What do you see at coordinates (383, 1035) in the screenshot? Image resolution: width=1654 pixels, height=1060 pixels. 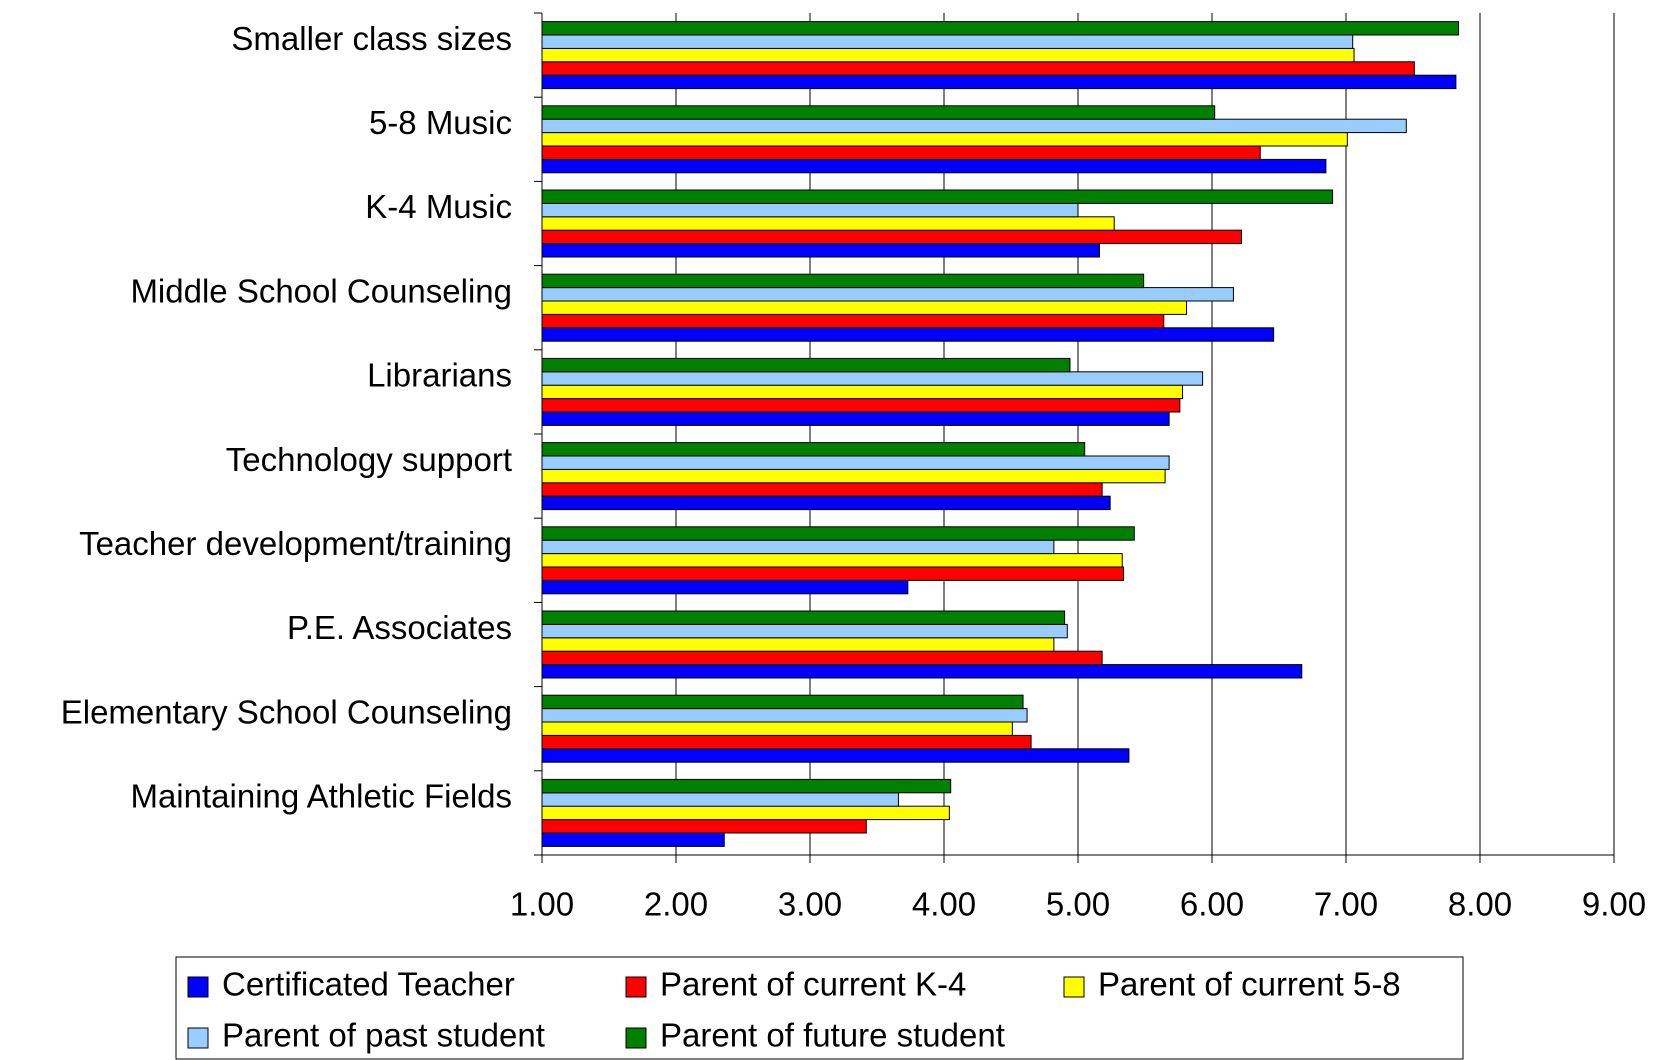 I see `legend-label: Parent of past student` at bounding box center [383, 1035].